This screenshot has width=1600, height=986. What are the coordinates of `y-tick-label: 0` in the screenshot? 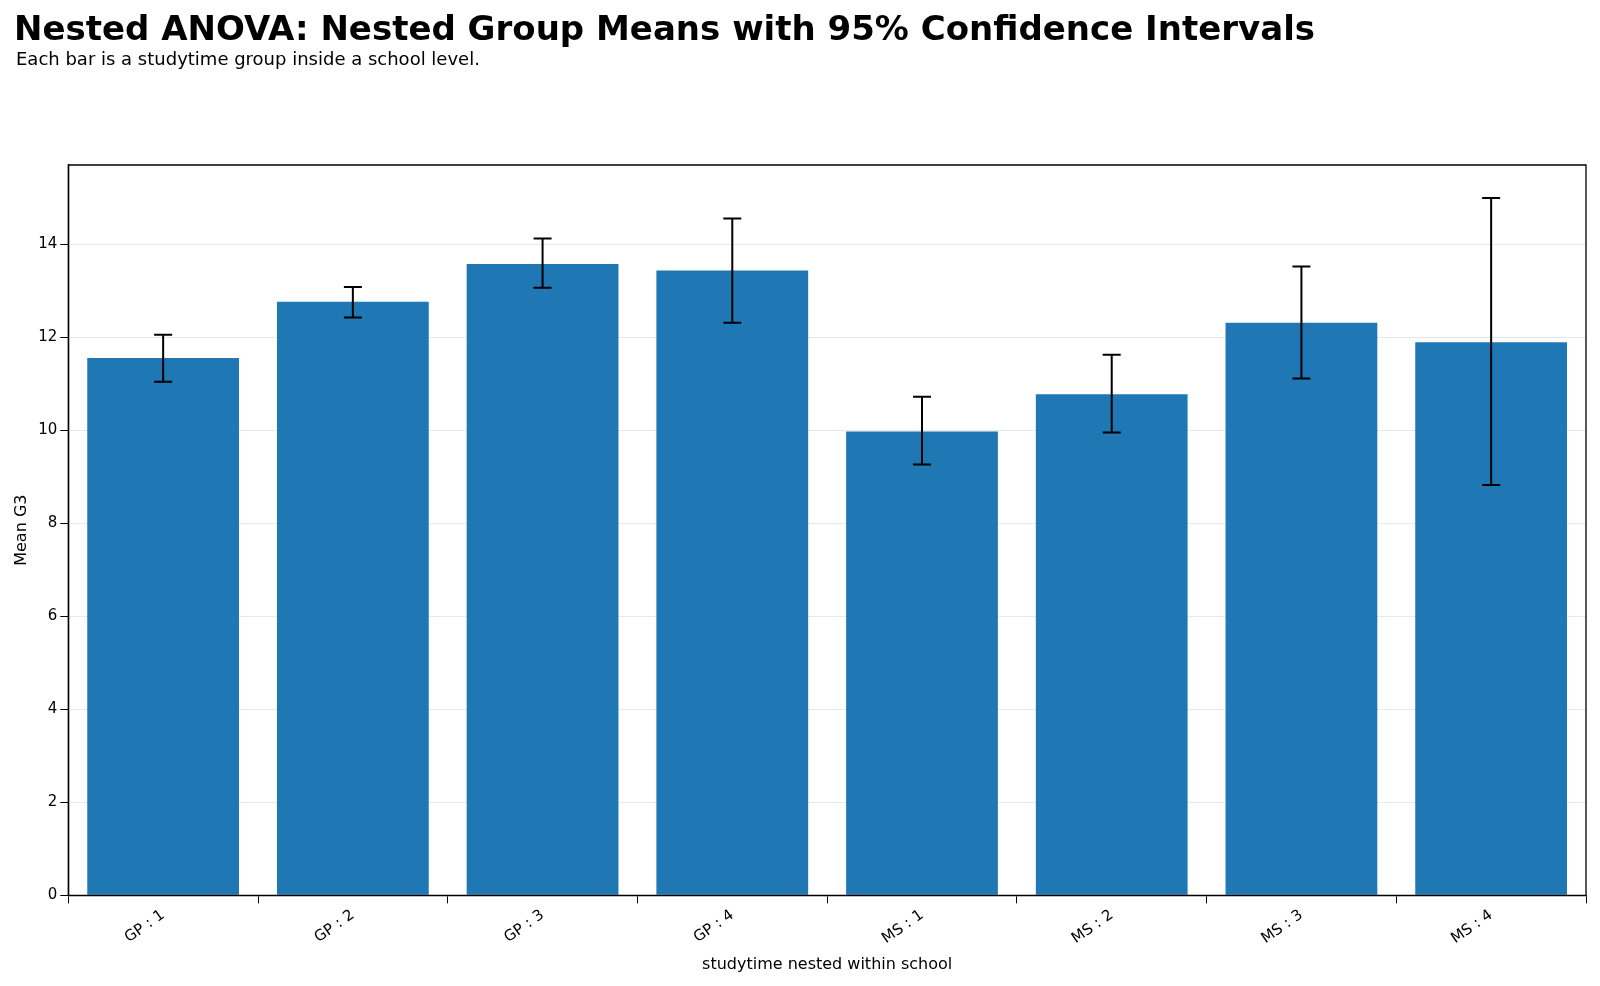 It's located at (52, 894).